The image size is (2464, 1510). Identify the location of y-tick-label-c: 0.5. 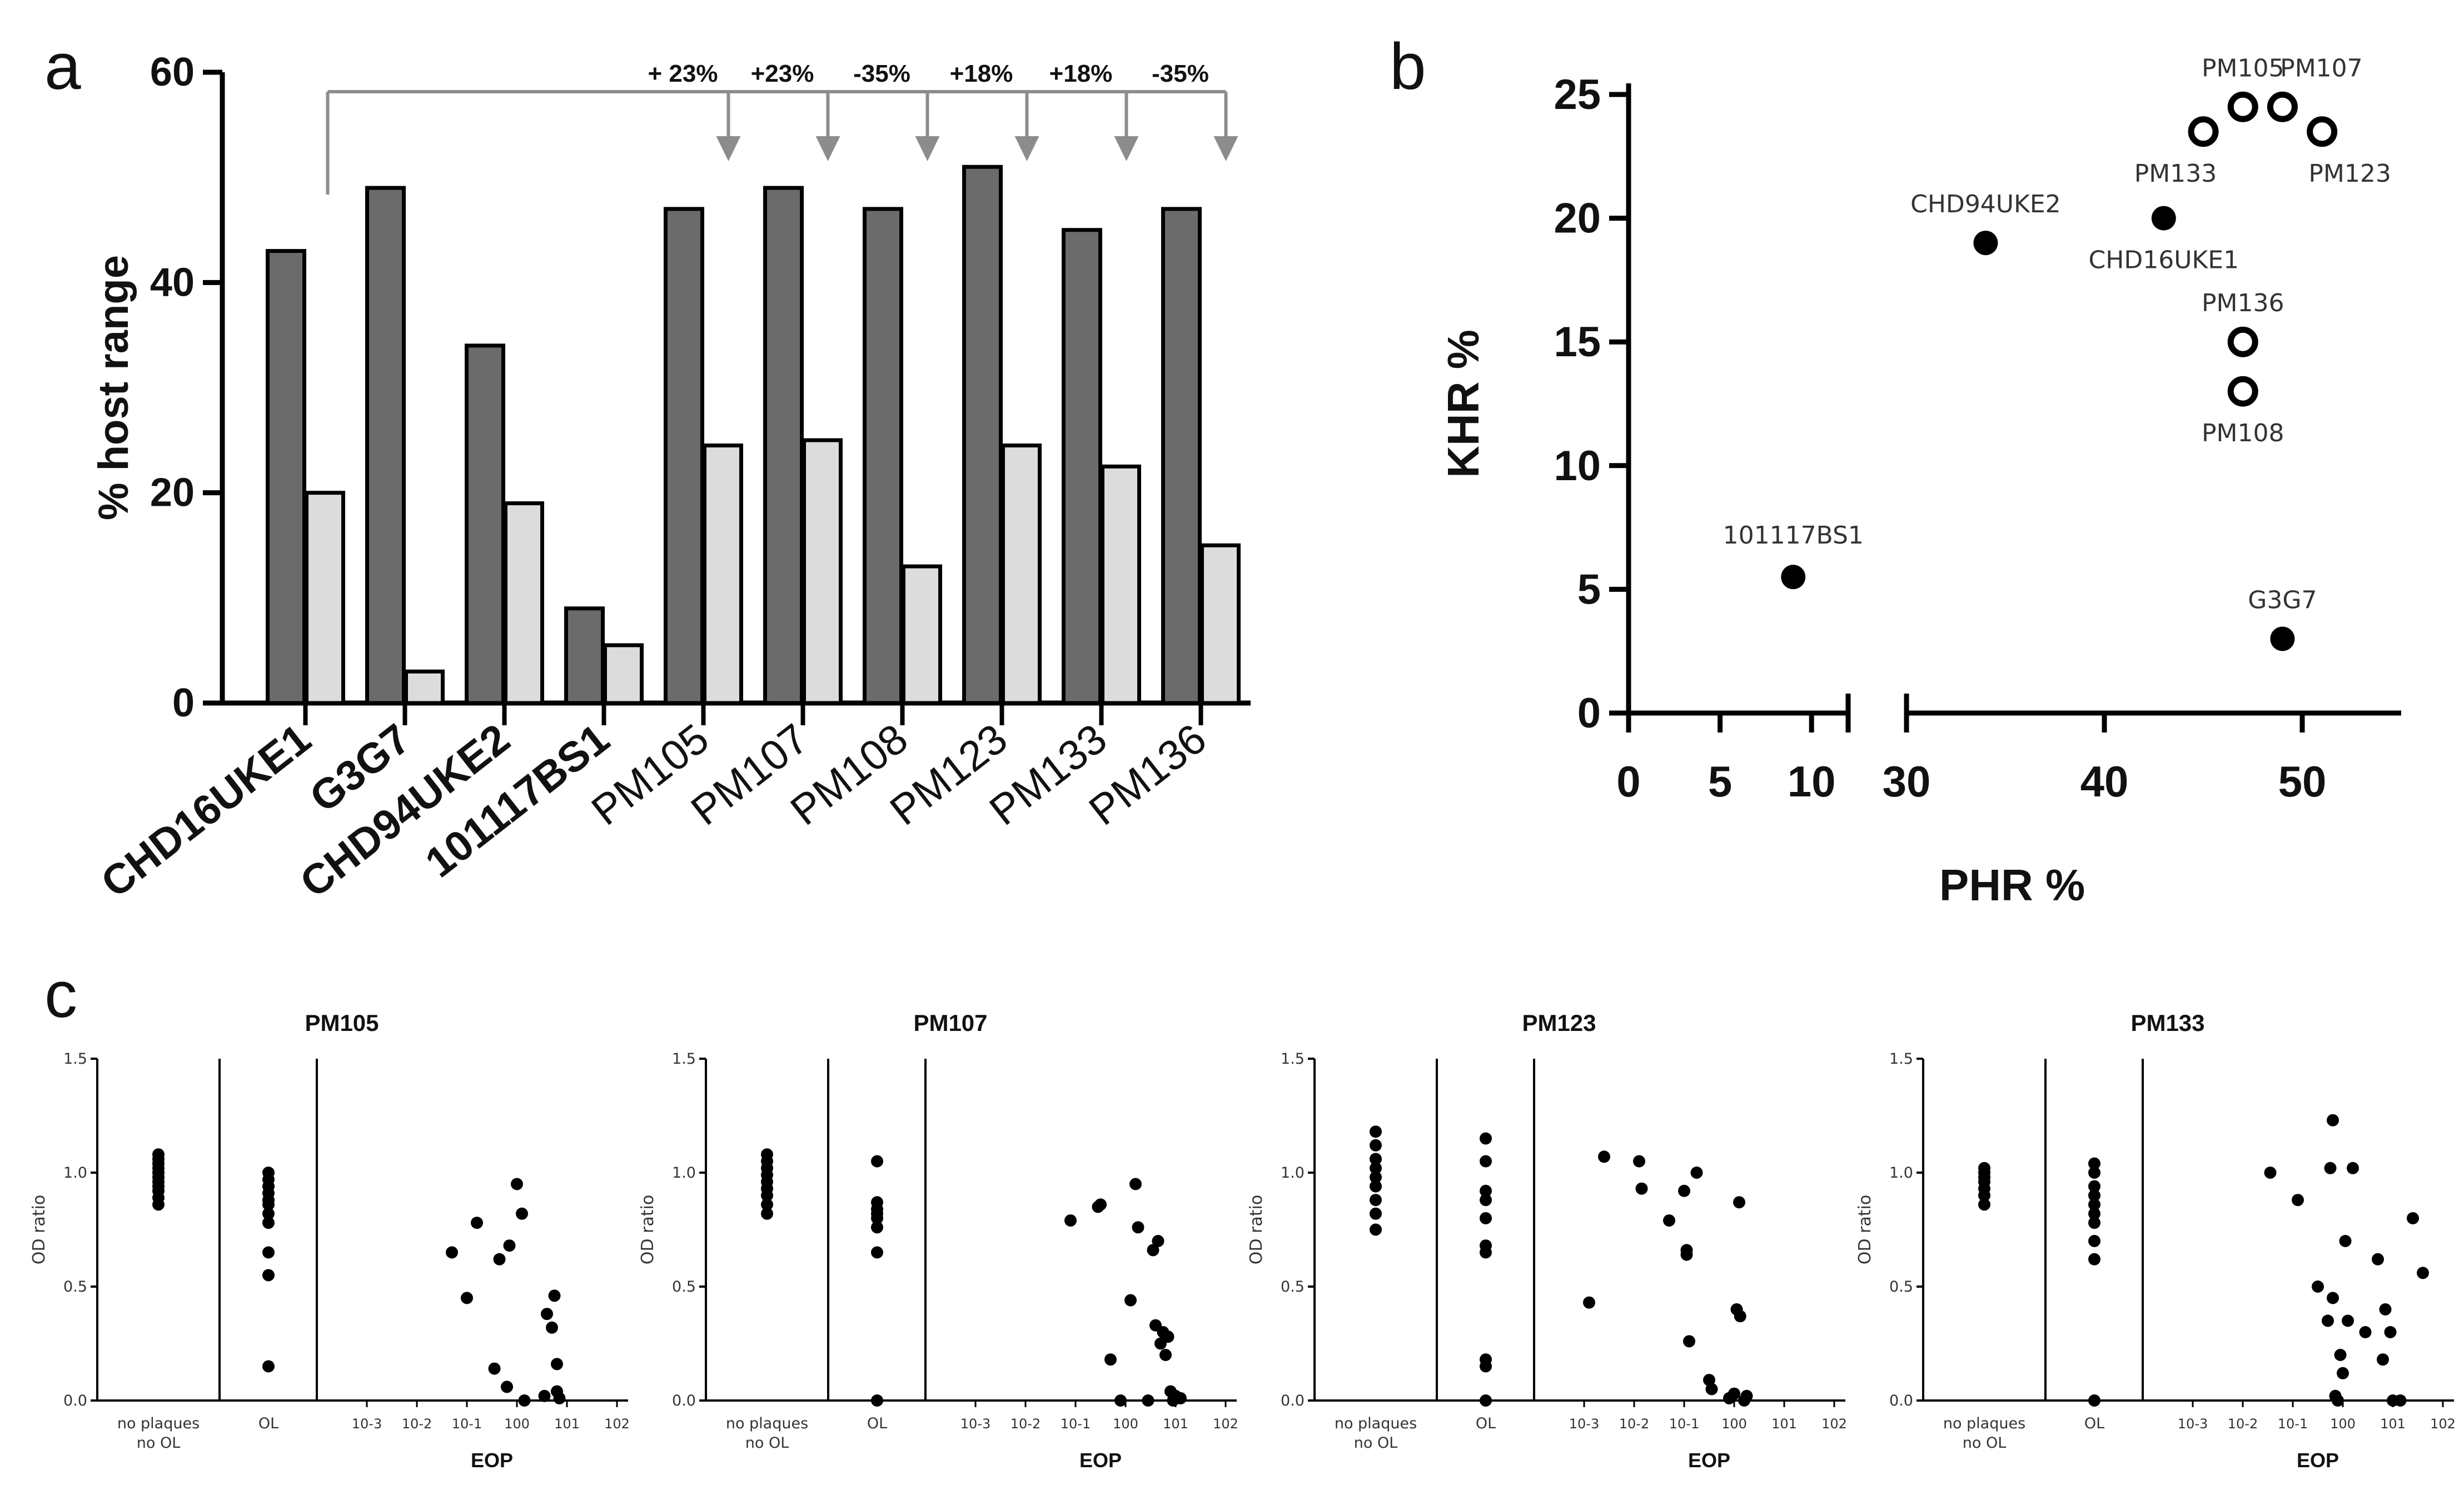
(75, 1286).